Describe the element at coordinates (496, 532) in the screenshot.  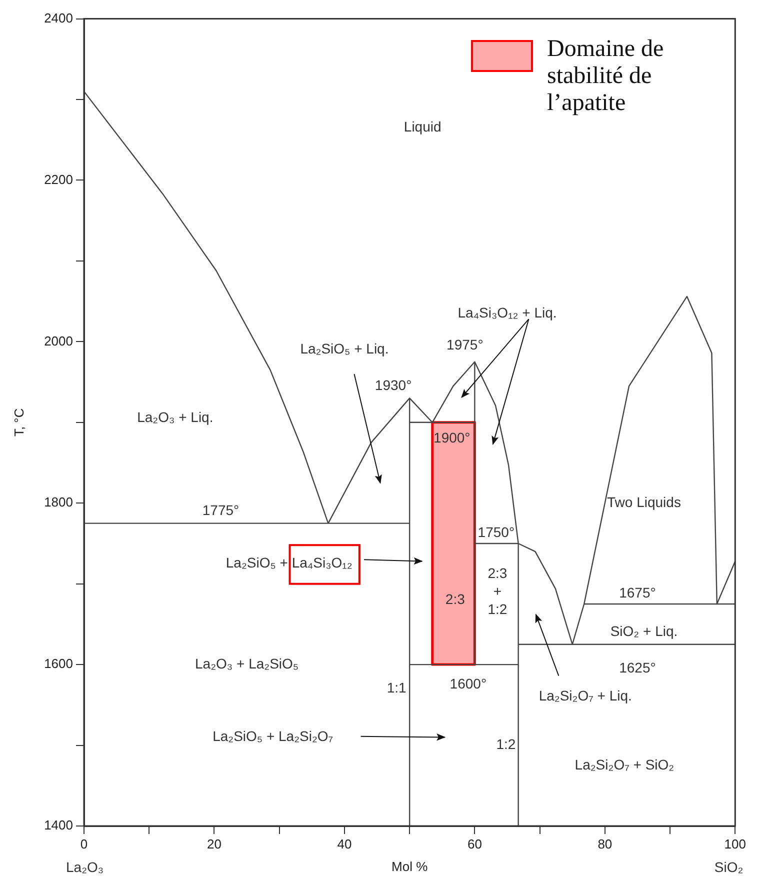
I see `annotation: 1750°` at that location.